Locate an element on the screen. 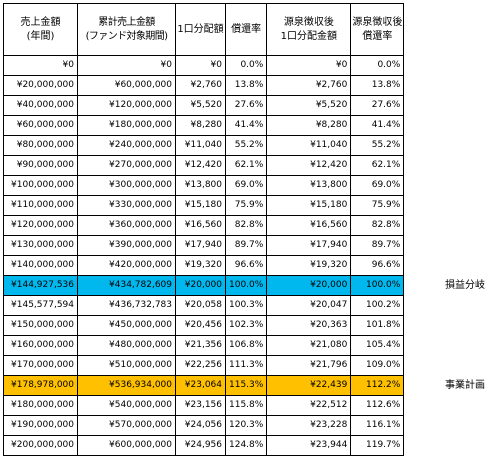  header-distribution-per-unit: 1口分配額 is located at coordinates (200, 29).